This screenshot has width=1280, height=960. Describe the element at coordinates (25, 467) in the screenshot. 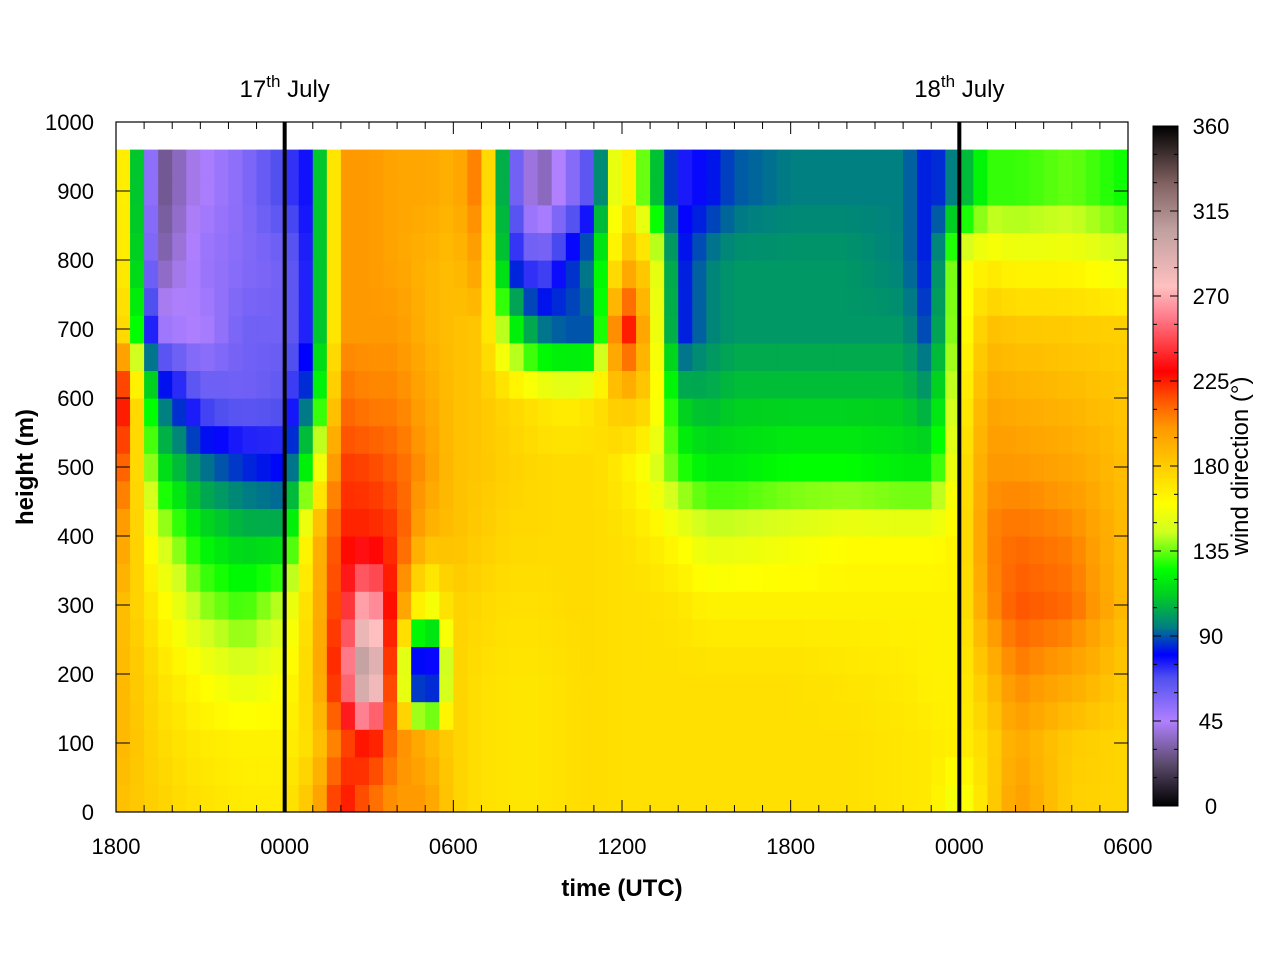

I see `y-axis-title: height (m)` at that location.